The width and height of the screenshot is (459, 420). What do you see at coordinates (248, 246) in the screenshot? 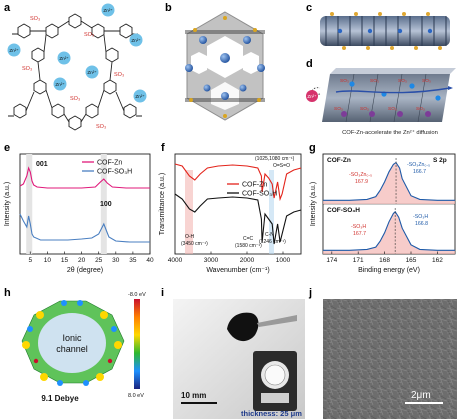
I see `annotation: (1580 cm⁻¹)` at bounding box center [248, 246].